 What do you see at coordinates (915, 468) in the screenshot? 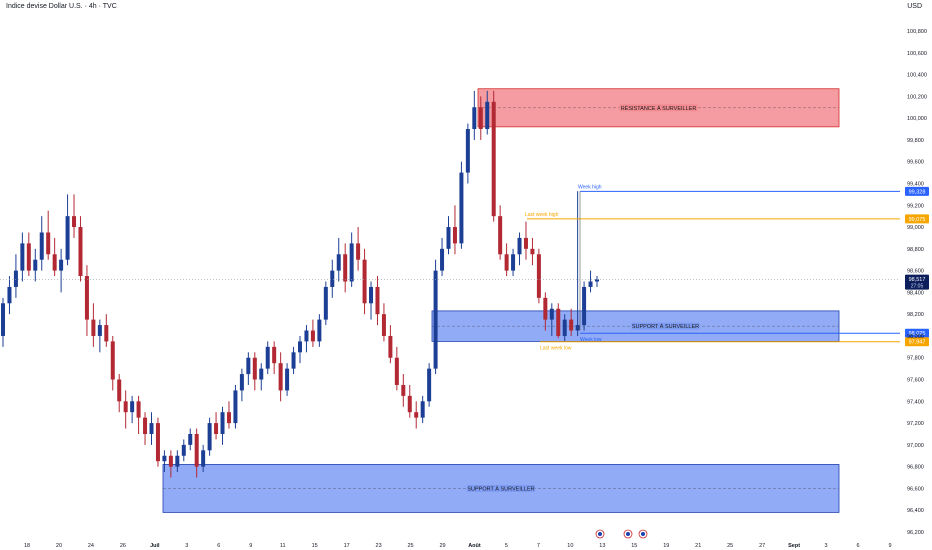
I see `y-tick-label: 96,800` at bounding box center [915, 468].